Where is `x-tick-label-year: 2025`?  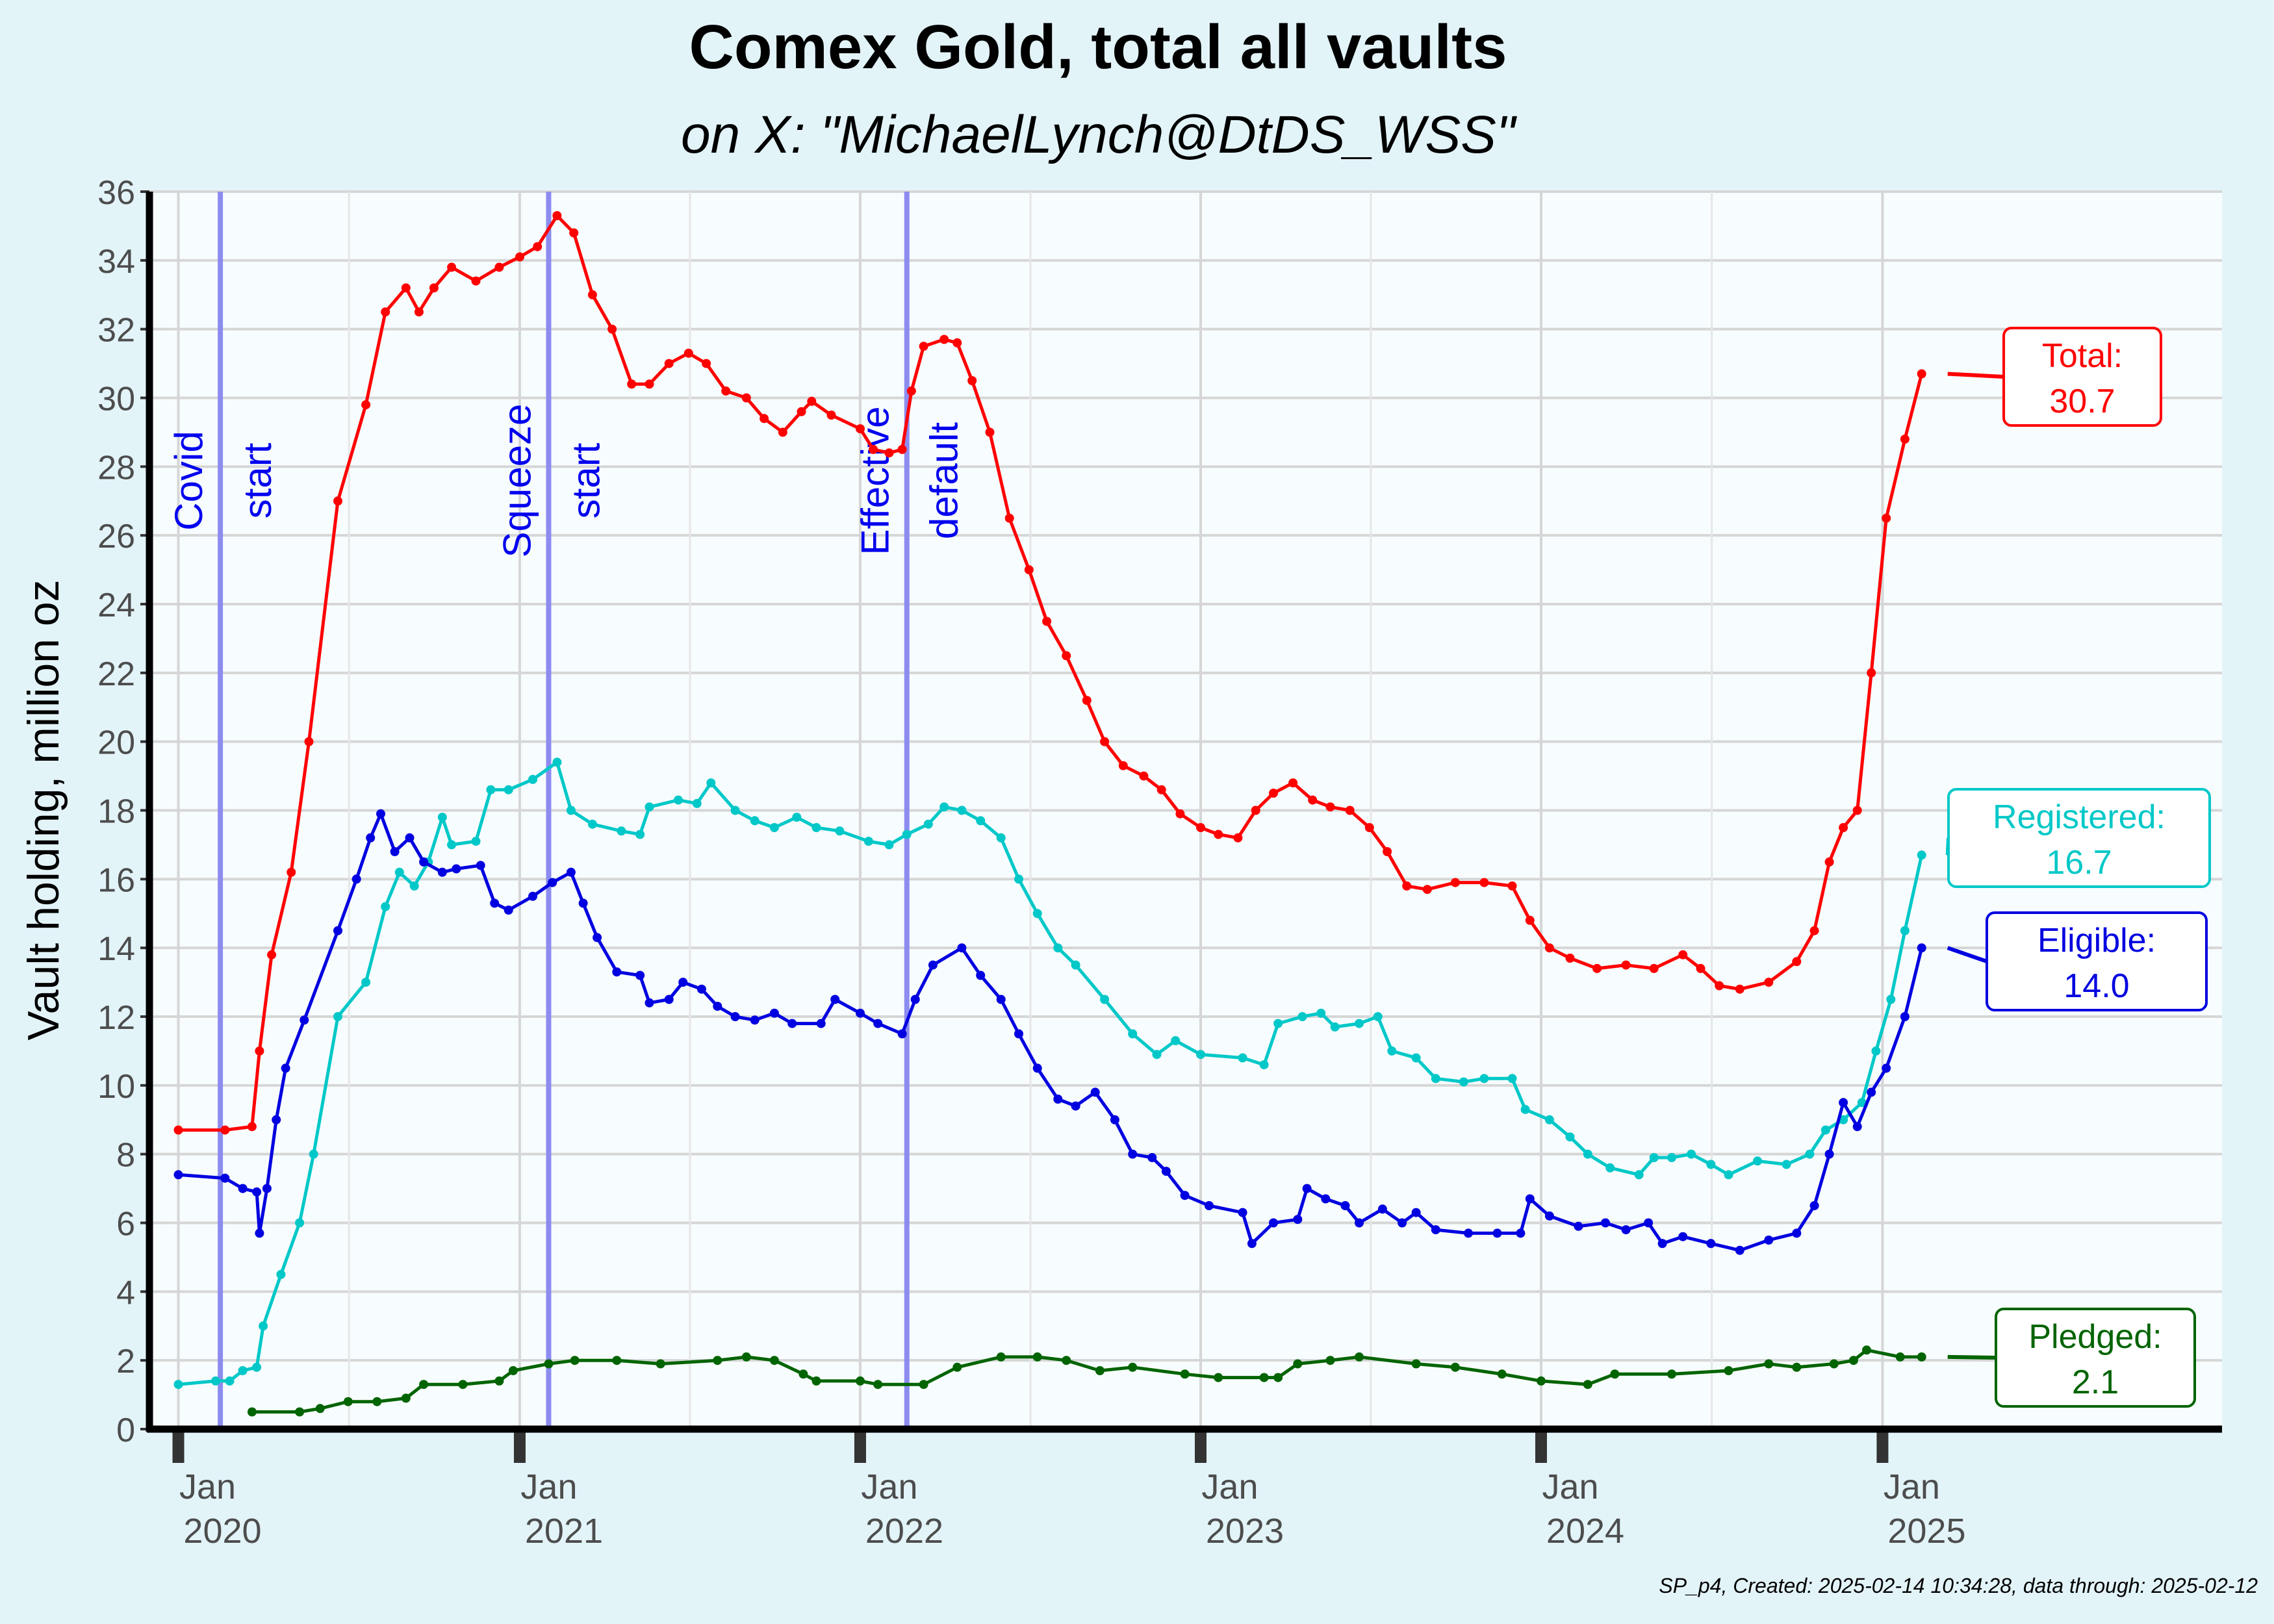
x-tick-label-year: 2025 is located at coordinates (1926, 1531).